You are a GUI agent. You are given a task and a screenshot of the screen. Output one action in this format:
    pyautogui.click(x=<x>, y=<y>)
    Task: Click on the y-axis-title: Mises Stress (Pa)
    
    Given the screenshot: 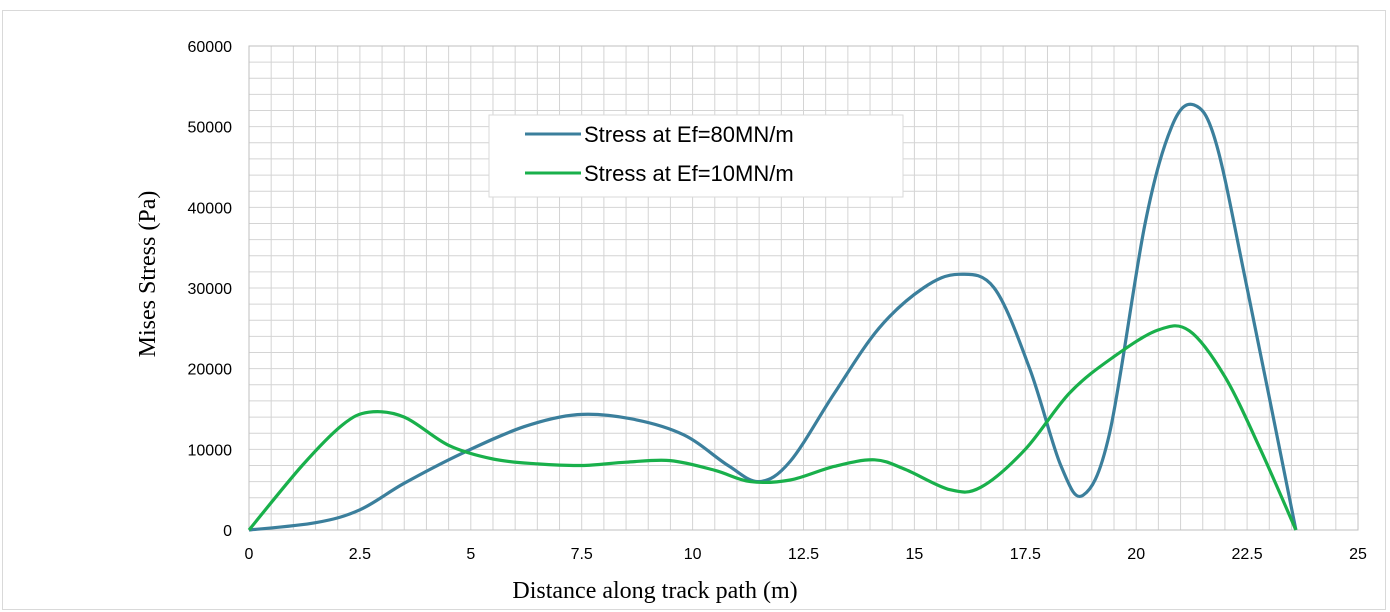 What is the action you would take?
    pyautogui.click(x=148, y=274)
    